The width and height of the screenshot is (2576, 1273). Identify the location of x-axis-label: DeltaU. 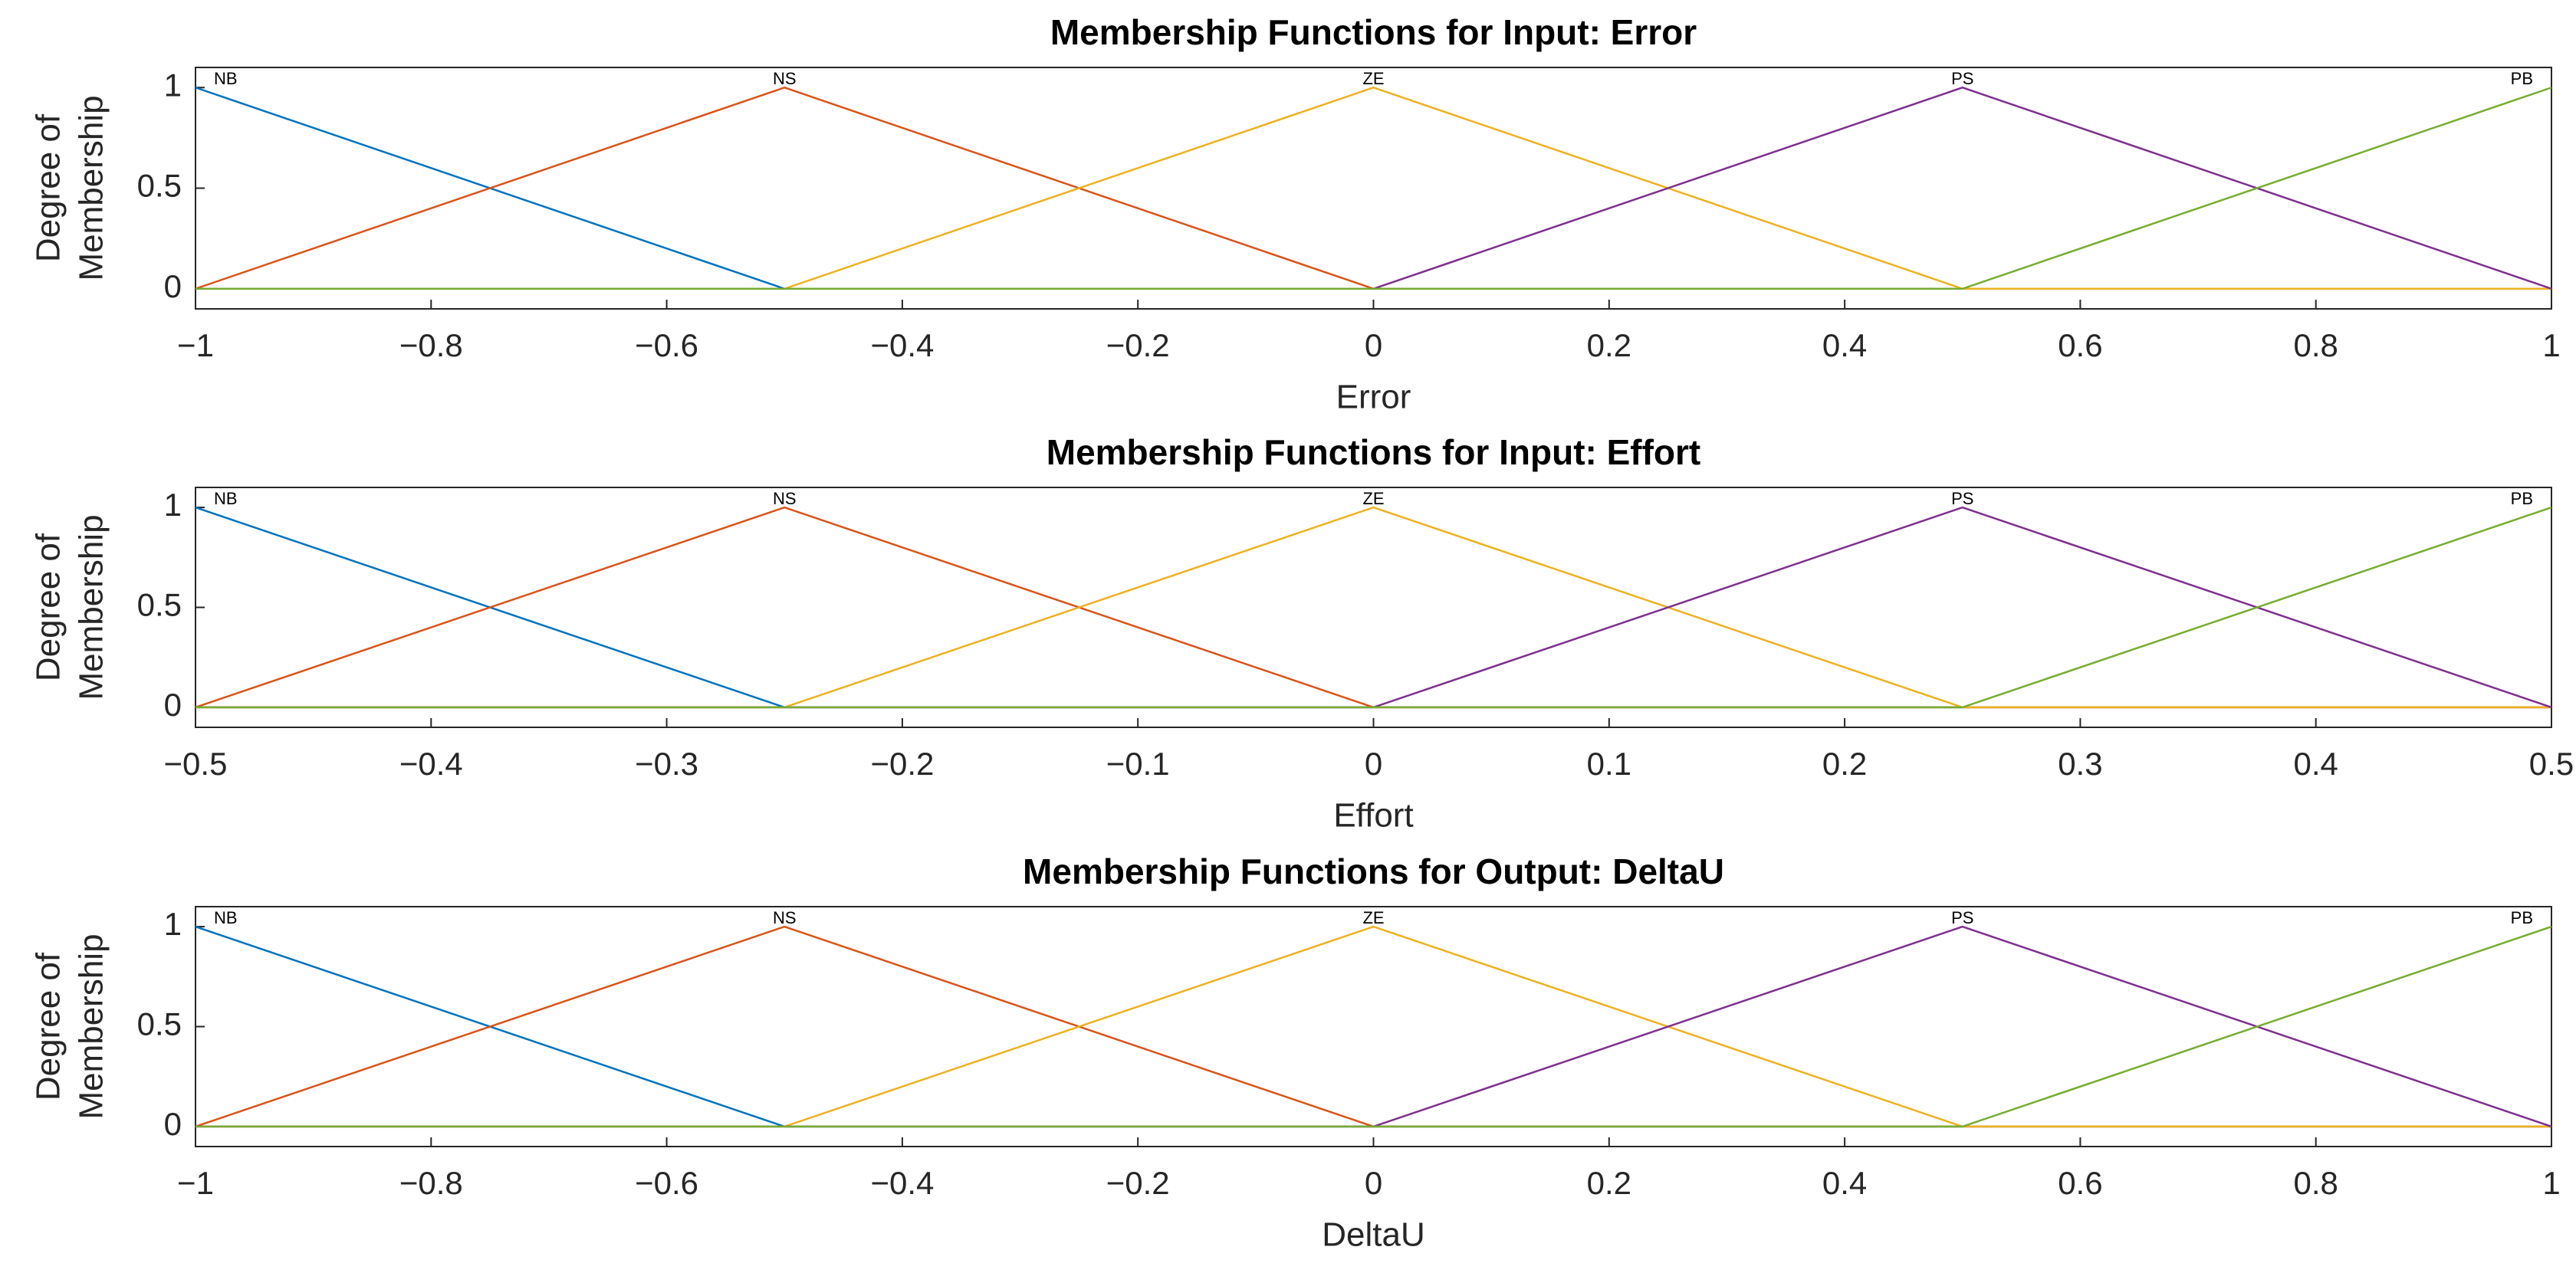
(1373, 1235).